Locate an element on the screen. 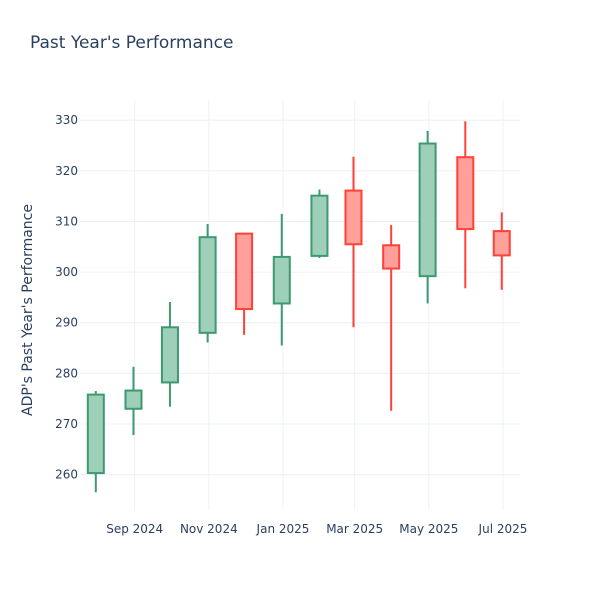 The height and width of the screenshot is (600, 600). y-tick-label: 260 is located at coordinates (66, 475).